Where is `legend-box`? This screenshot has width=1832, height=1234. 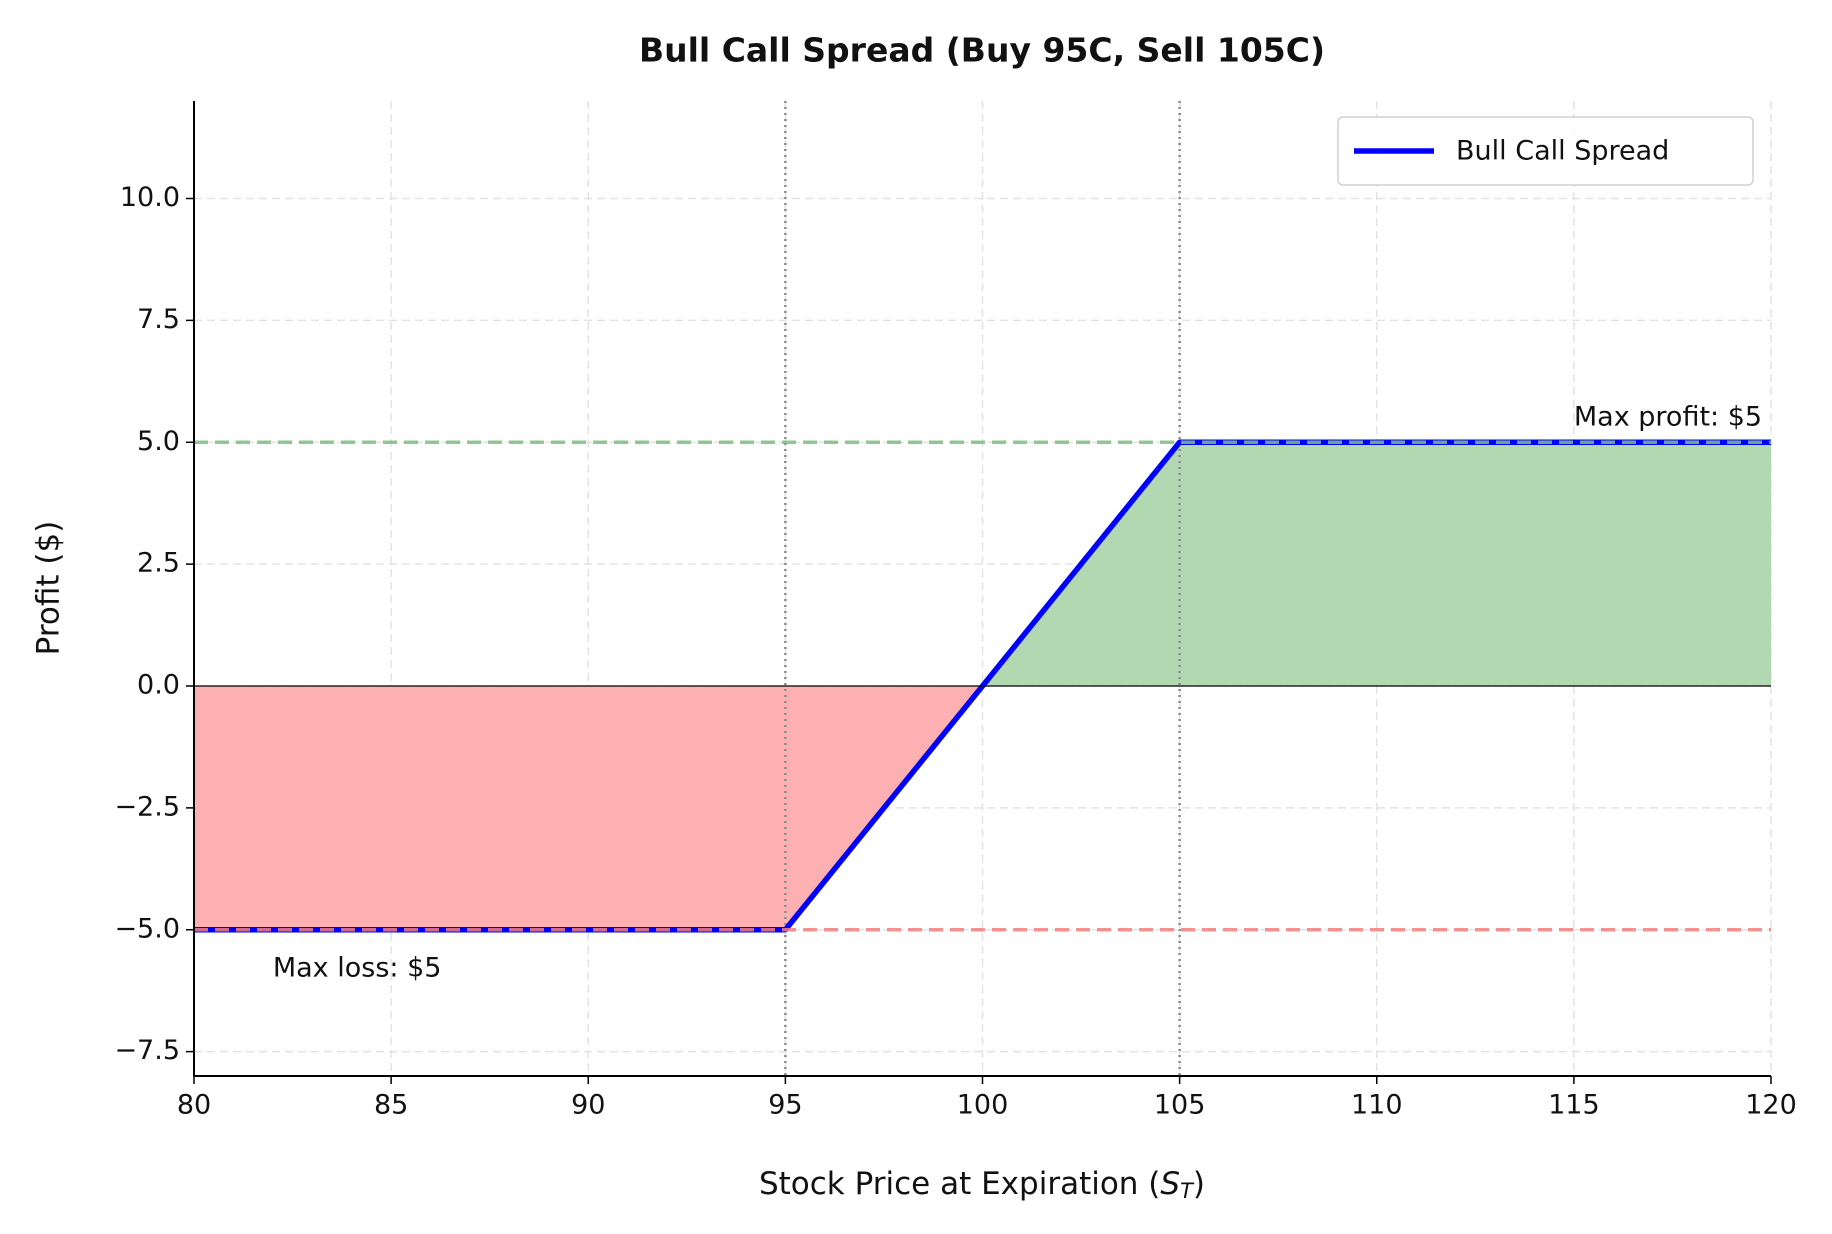 legend-box is located at coordinates (1545, 151).